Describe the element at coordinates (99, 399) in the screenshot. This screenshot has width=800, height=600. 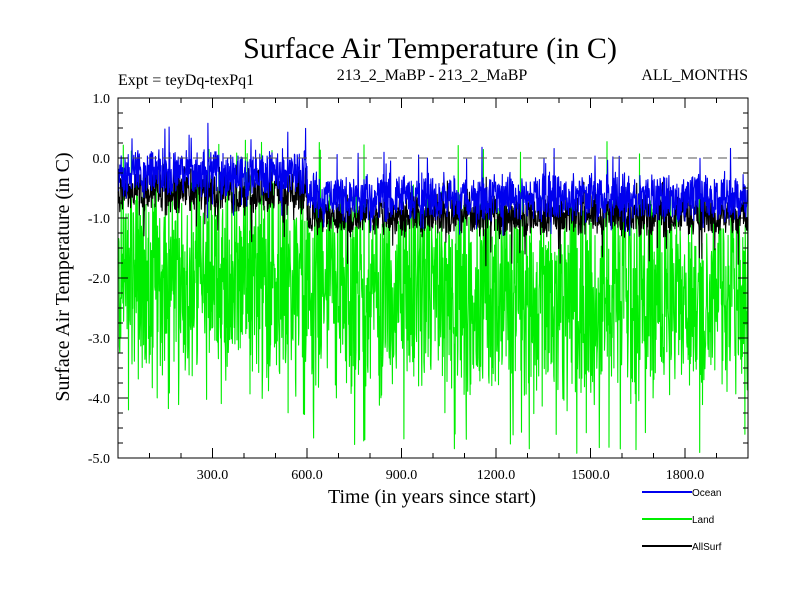
I see `y-tick-label: -4.0` at that location.